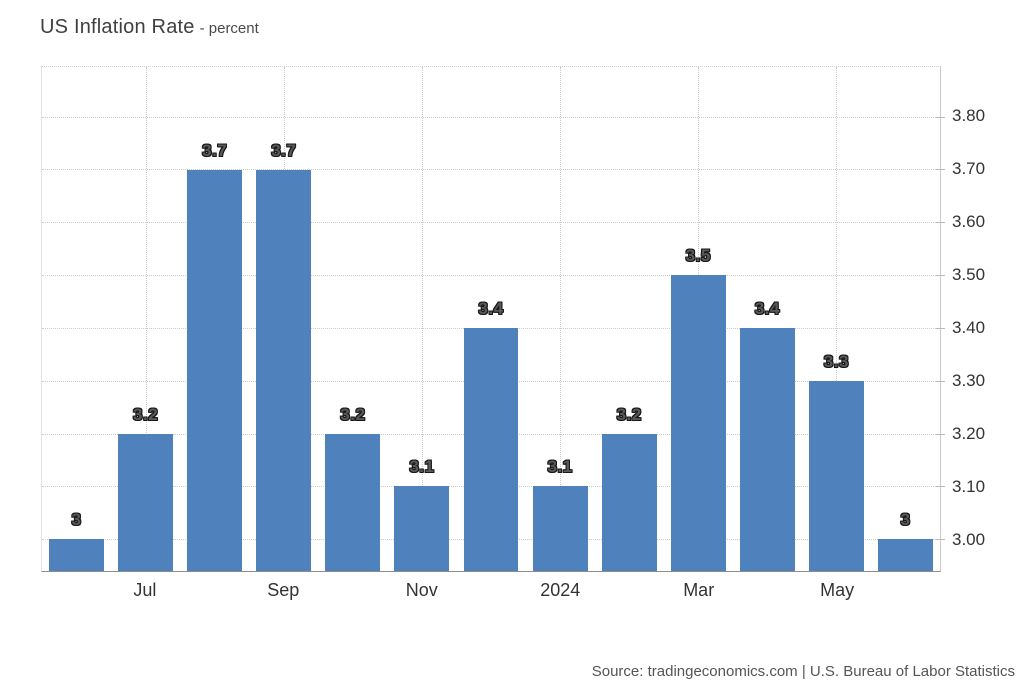 The height and width of the screenshot is (700, 1024). What do you see at coordinates (969, 434) in the screenshot?
I see `y-axis-label: 3.20` at bounding box center [969, 434].